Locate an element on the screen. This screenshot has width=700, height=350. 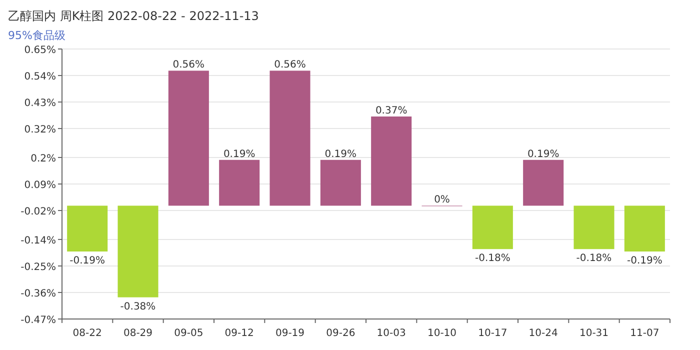
y-tick-label: -0.02% is located at coordinates (38, 212).